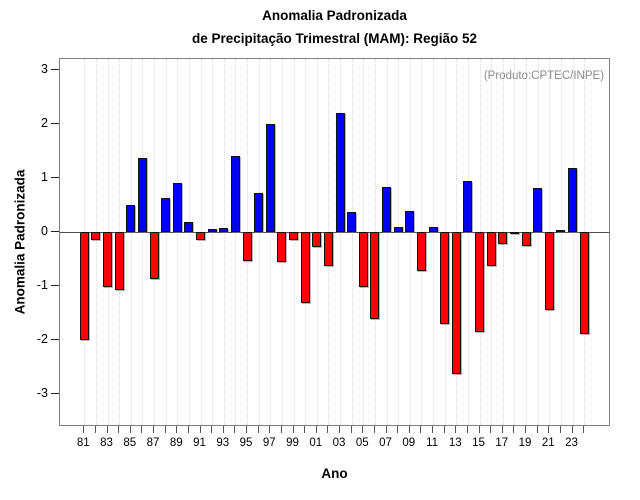 The height and width of the screenshot is (500, 640). Describe the element at coordinates (334, 232) in the screenshot. I see `zero-line` at that location.